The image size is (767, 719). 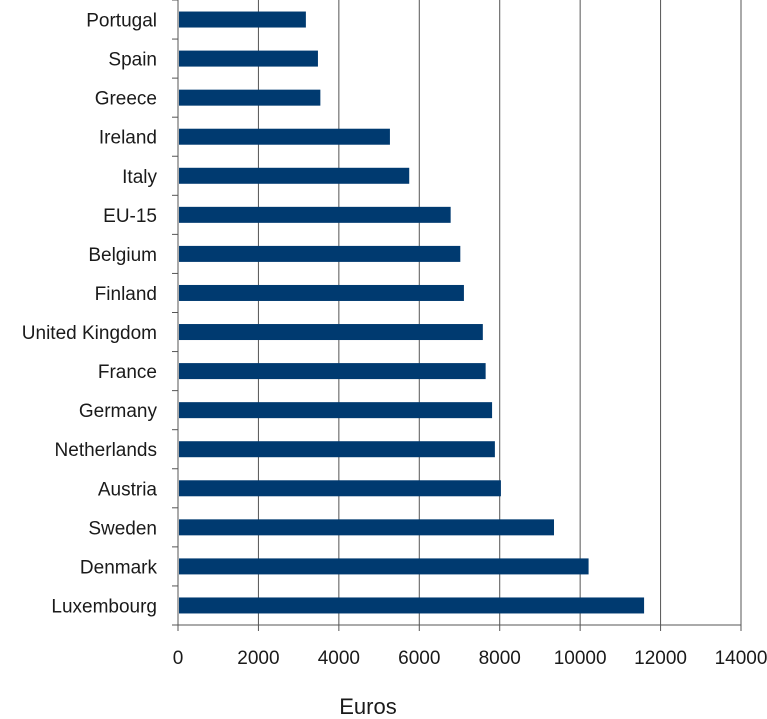 What do you see at coordinates (258, 658) in the screenshot?
I see `x-tick-label: 2000` at bounding box center [258, 658].